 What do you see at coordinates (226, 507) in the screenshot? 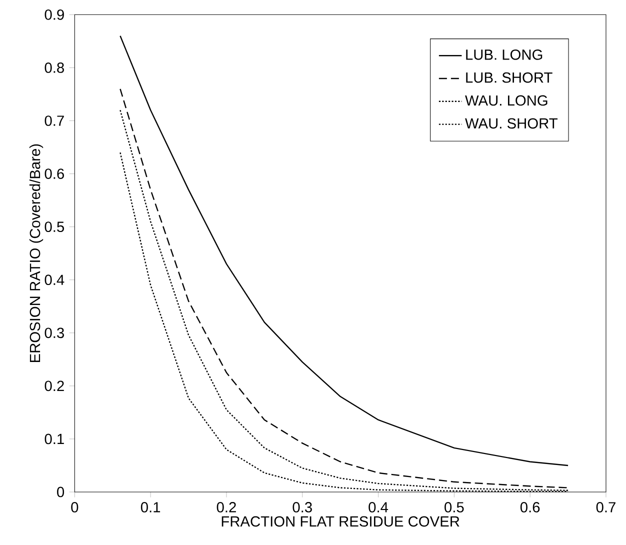
I see `x-tick-label: 0.2` at bounding box center [226, 507].